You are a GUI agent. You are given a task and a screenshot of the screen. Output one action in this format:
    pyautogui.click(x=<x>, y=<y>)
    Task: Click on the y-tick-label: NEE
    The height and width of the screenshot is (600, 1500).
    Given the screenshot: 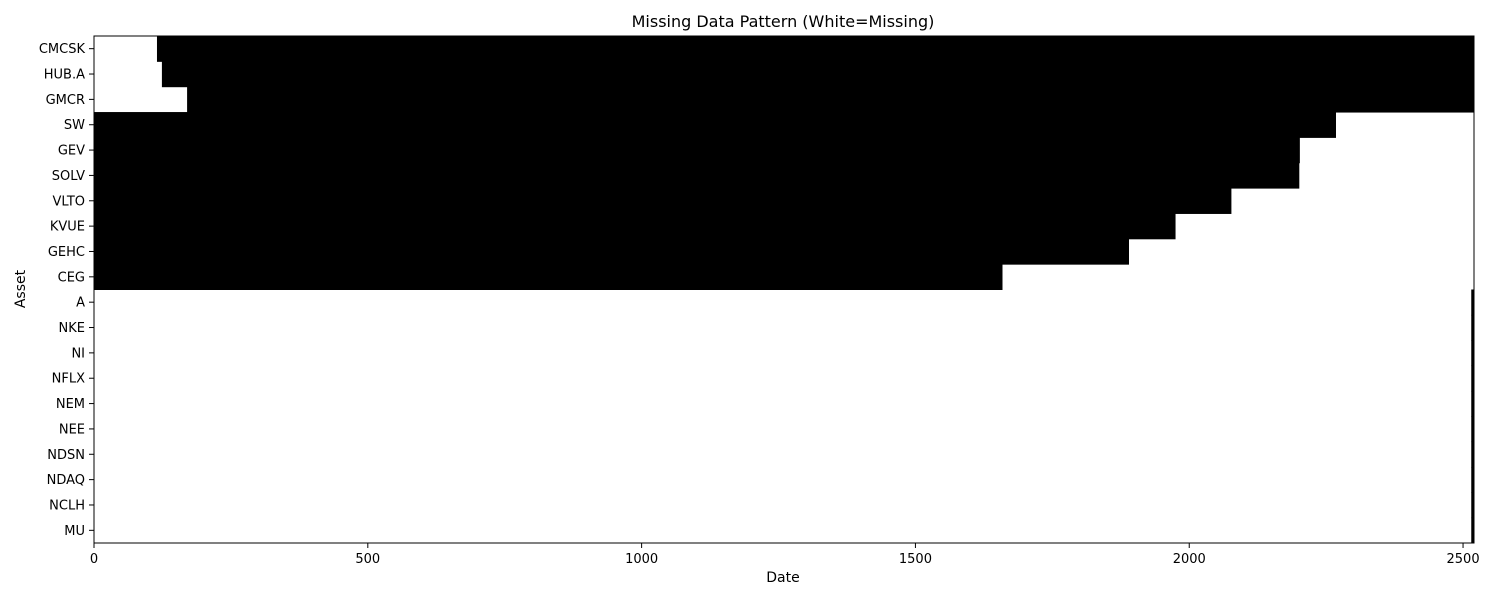 What is the action you would take?
    pyautogui.click(x=72, y=429)
    